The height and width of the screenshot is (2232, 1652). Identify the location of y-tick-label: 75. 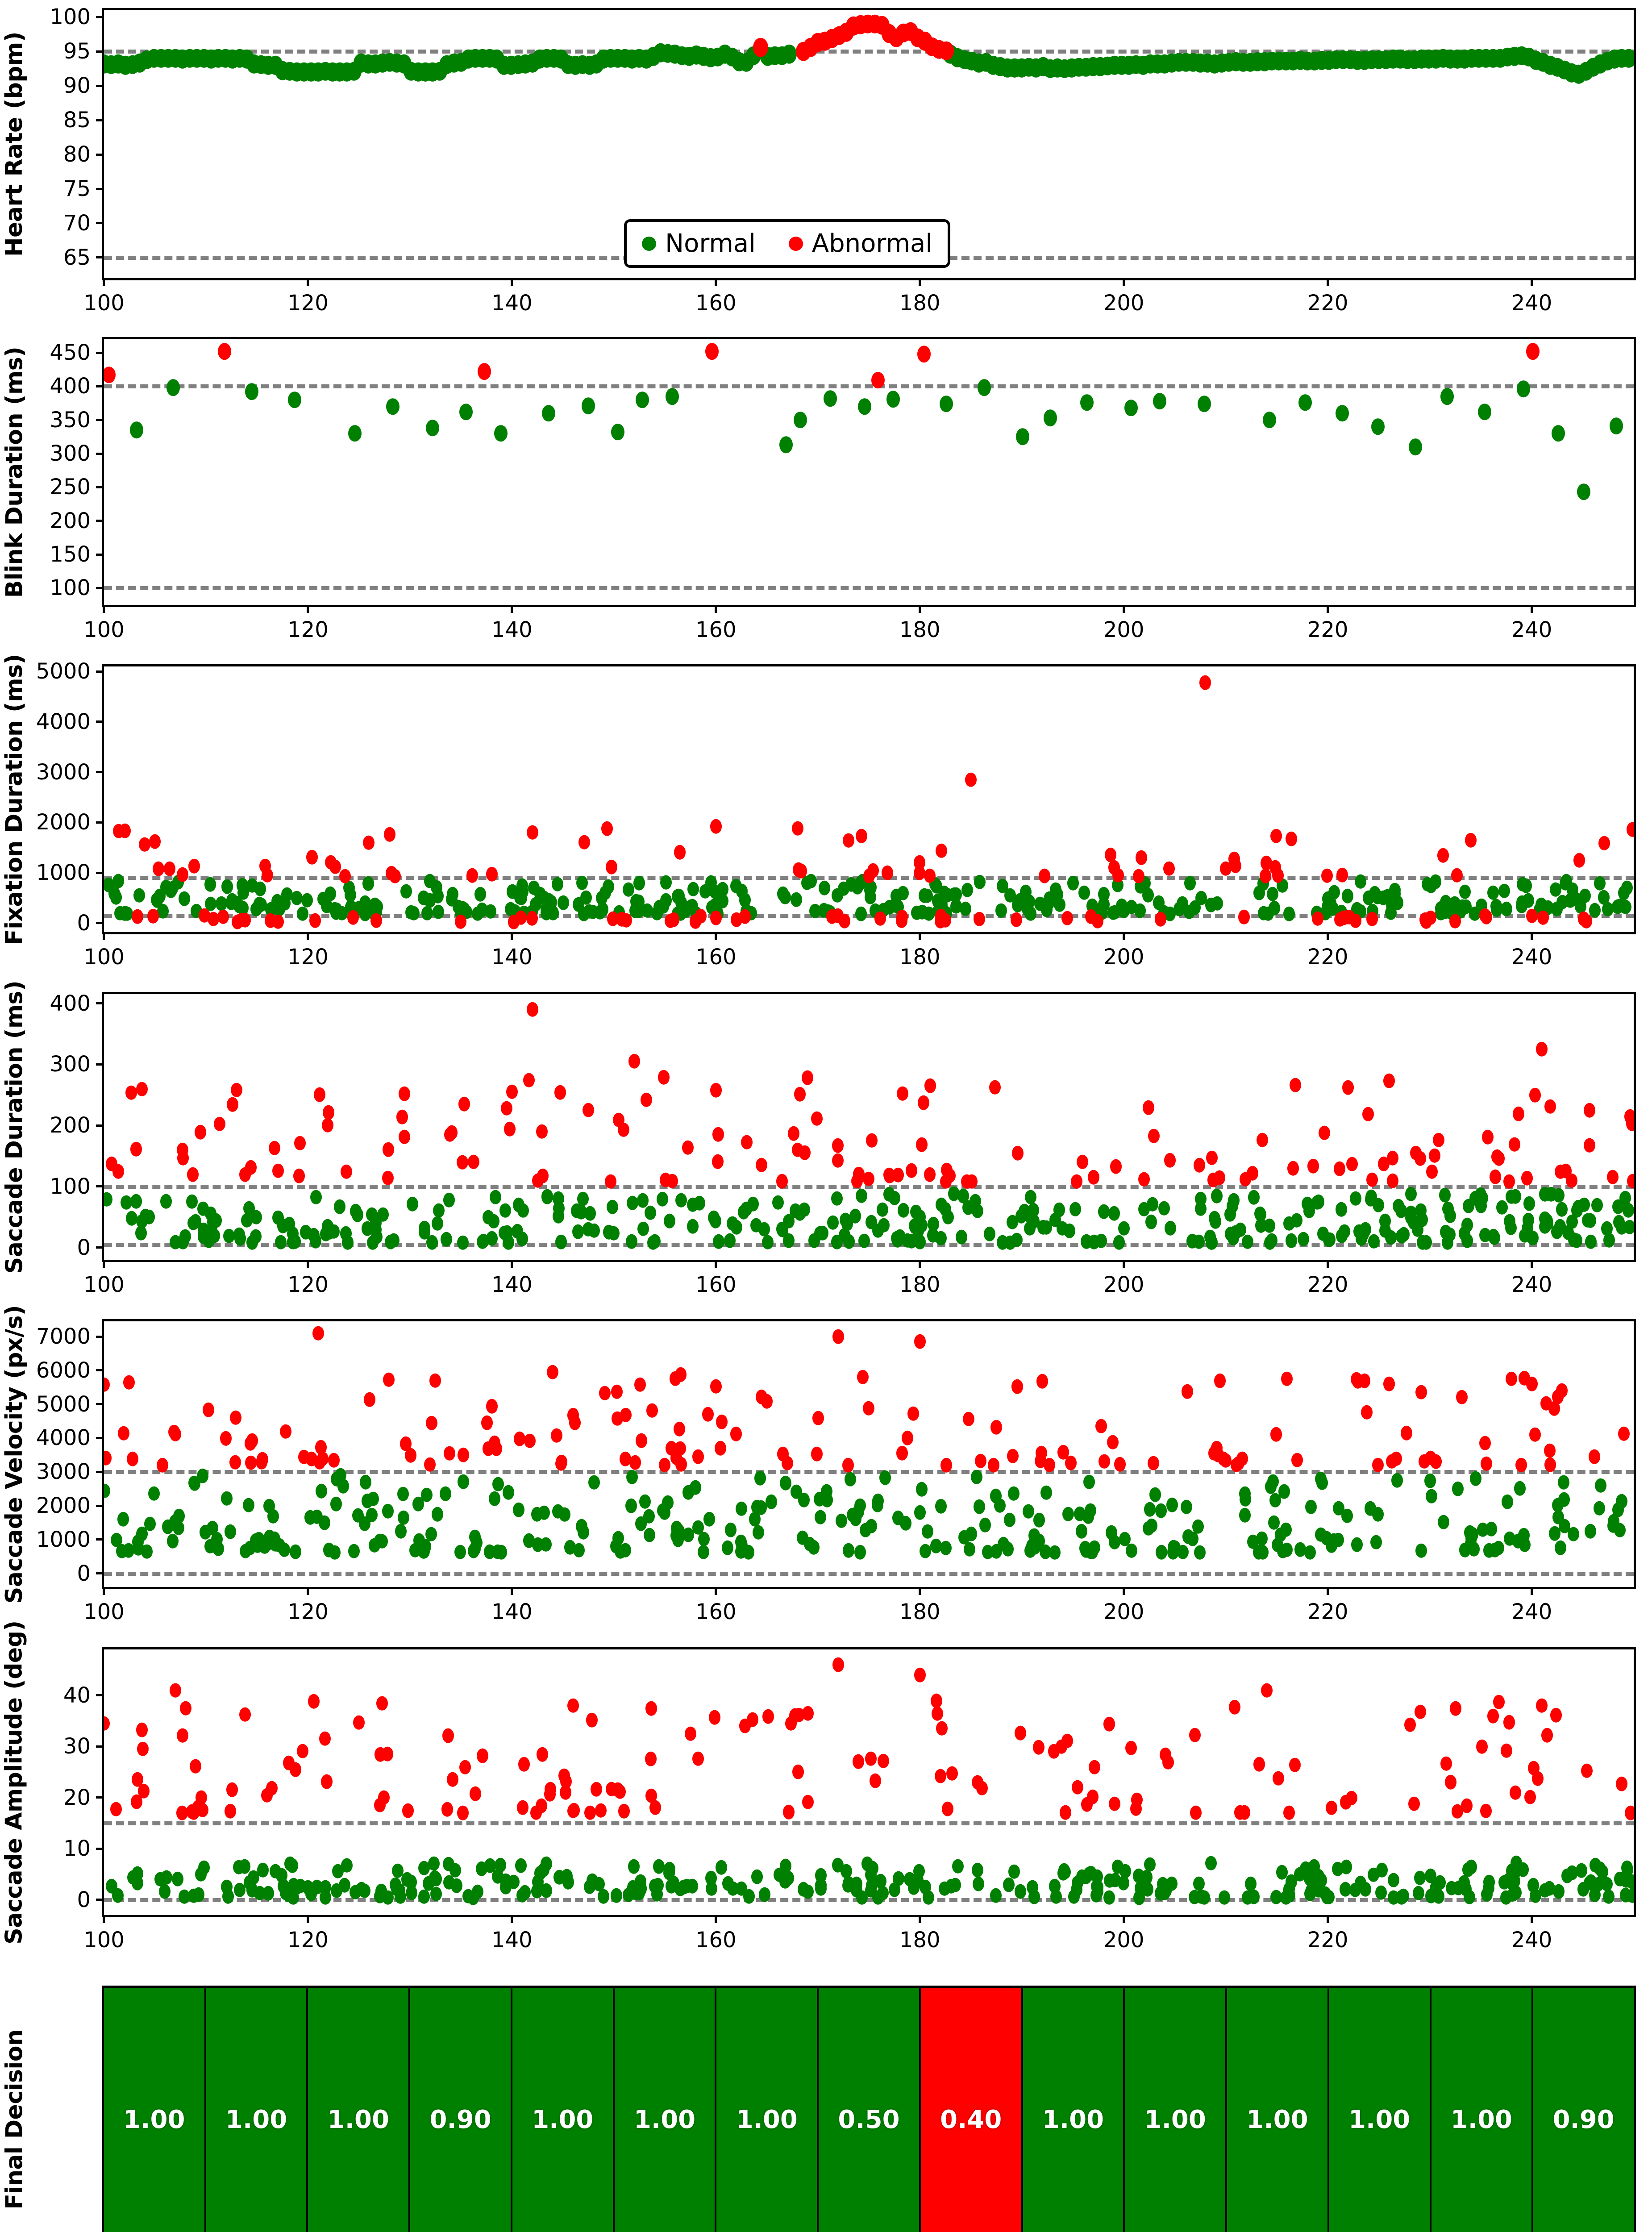
(77, 188).